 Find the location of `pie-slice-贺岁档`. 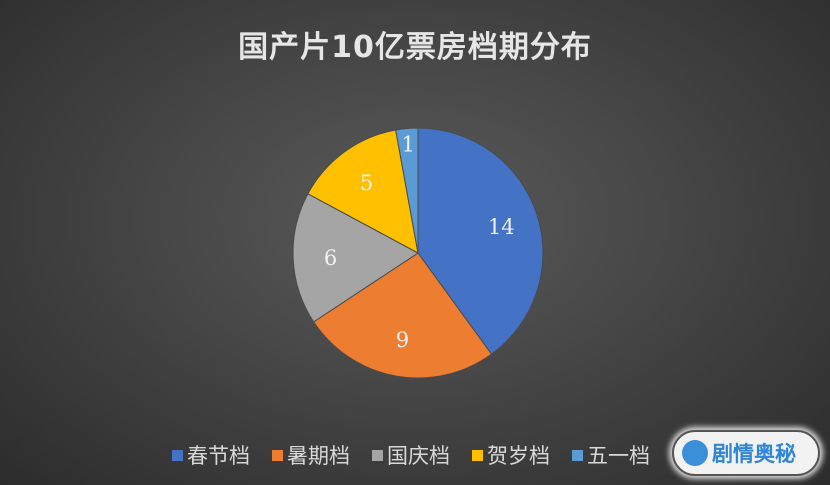

pie-slice-贺岁档 is located at coordinates (363, 191).